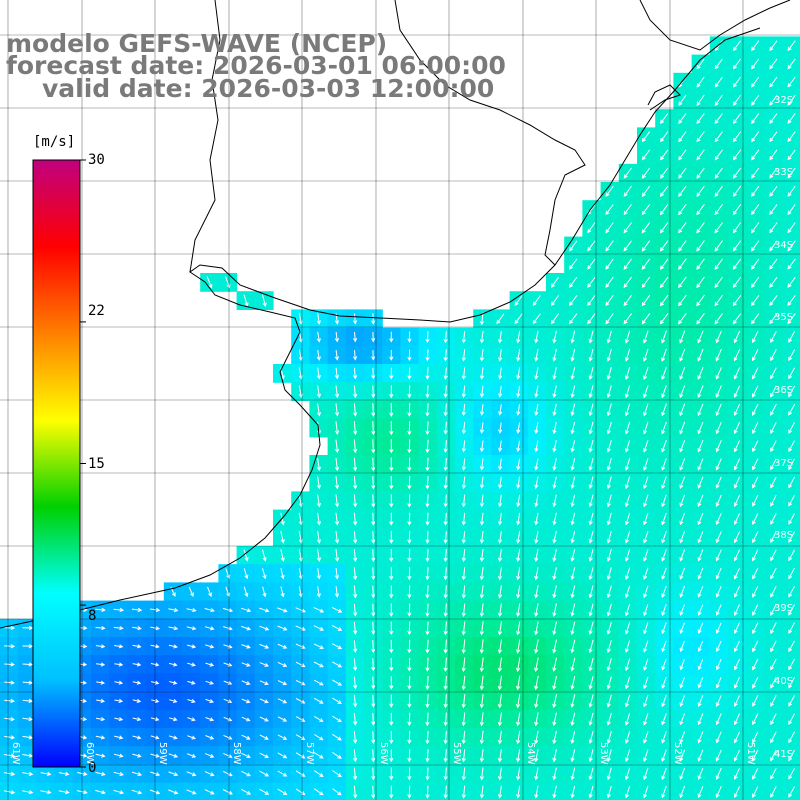 This screenshot has width=800, height=800. Describe the element at coordinates (784, 100) in the screenshot. I see `latitude-label: 32S` at that location.